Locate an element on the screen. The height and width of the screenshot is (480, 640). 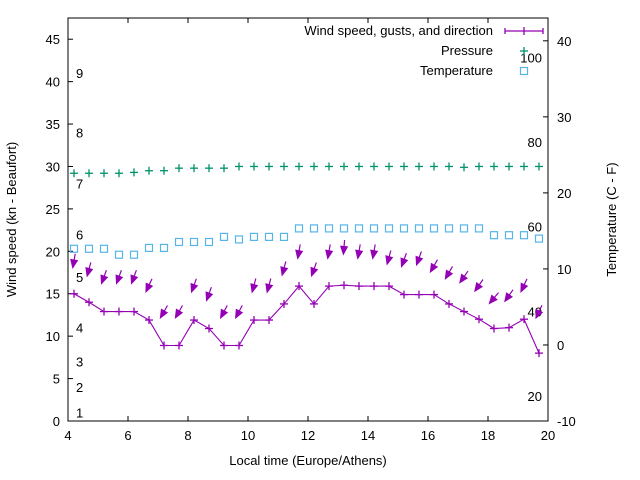
fahrenheit-label: 60 is located at coordinates (535, 226).